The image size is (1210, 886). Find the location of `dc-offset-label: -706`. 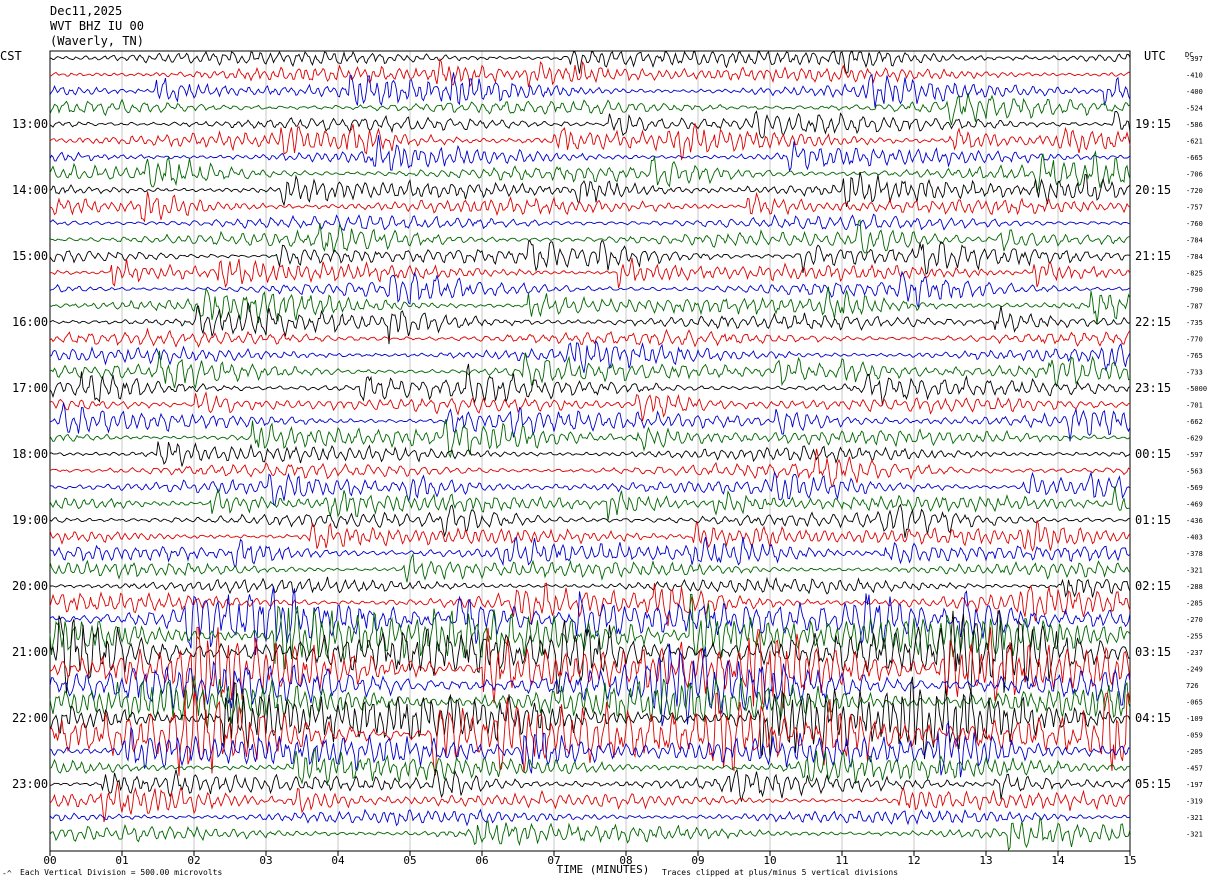

dc-offset-label: -706 is located at coordinates (1194, 175).